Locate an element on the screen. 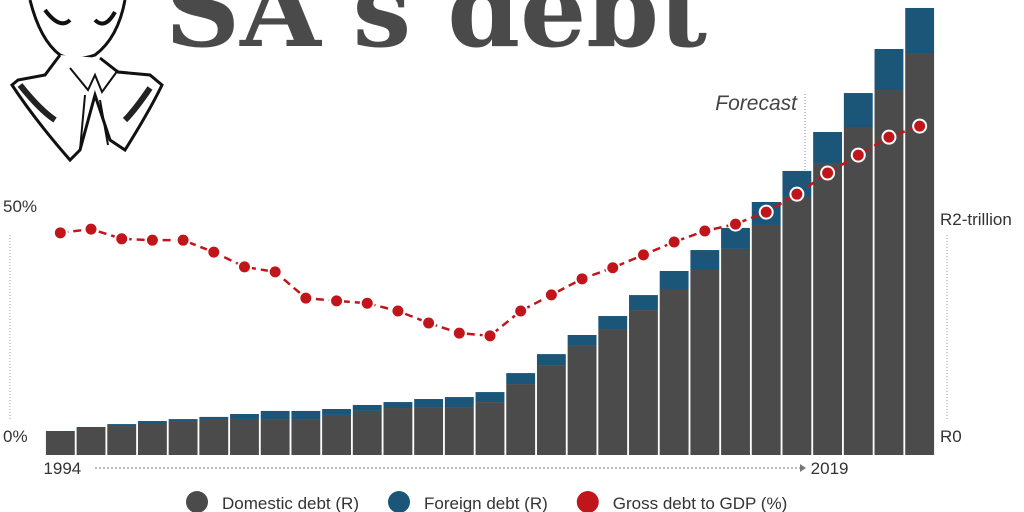  forecast-annotation: Forecast is located at coordinates (756, 103).